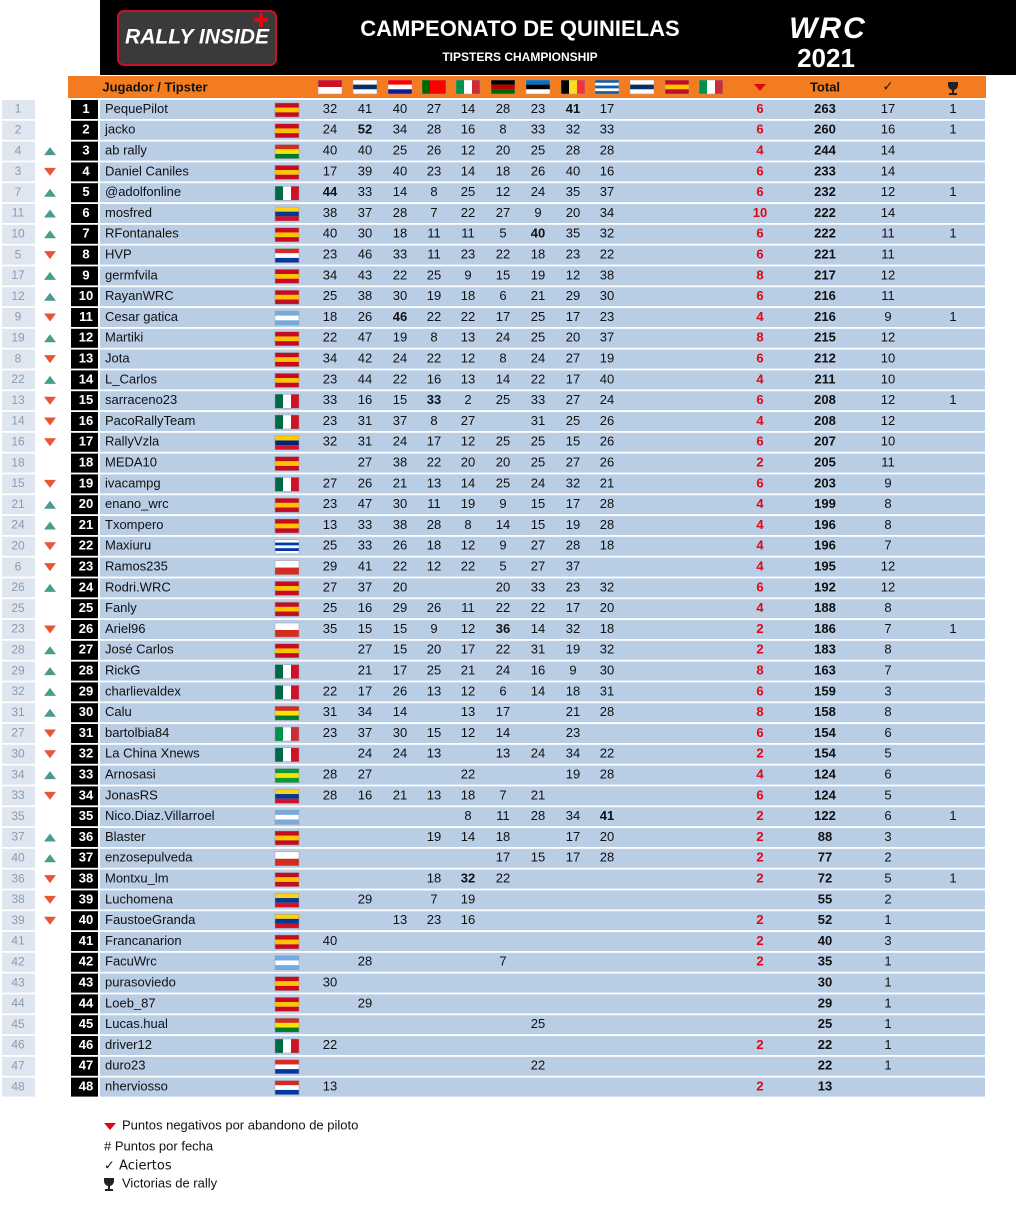  Describe the element at coordinates (573, 212) in the screenshot. I see `rally-points: 20` at that location.